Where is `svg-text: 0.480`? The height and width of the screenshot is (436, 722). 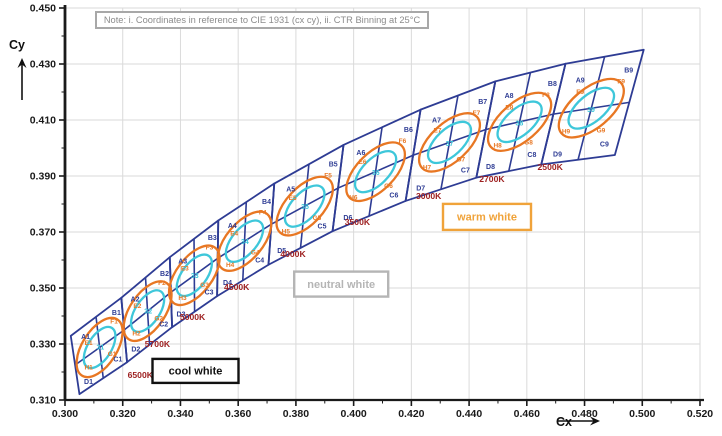 svg-text: 0.480 is located at coordinates (584, 414).